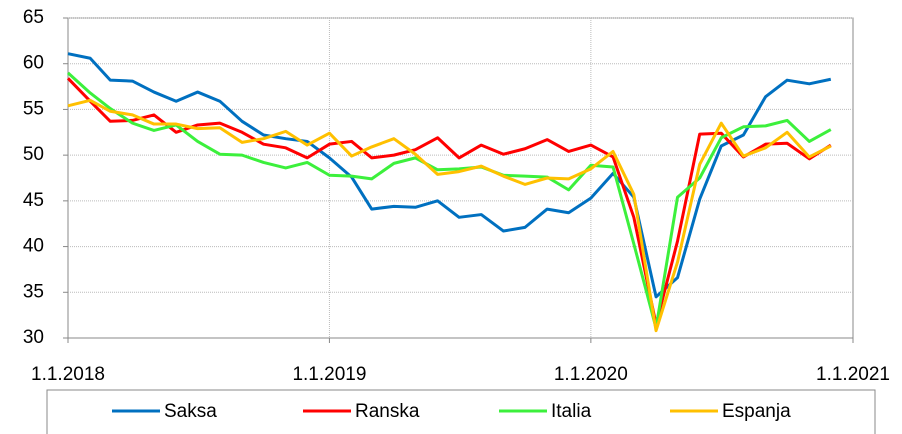 The image size is (902, 434). I want to click on y-tick-label: 30, so click(33, 337).